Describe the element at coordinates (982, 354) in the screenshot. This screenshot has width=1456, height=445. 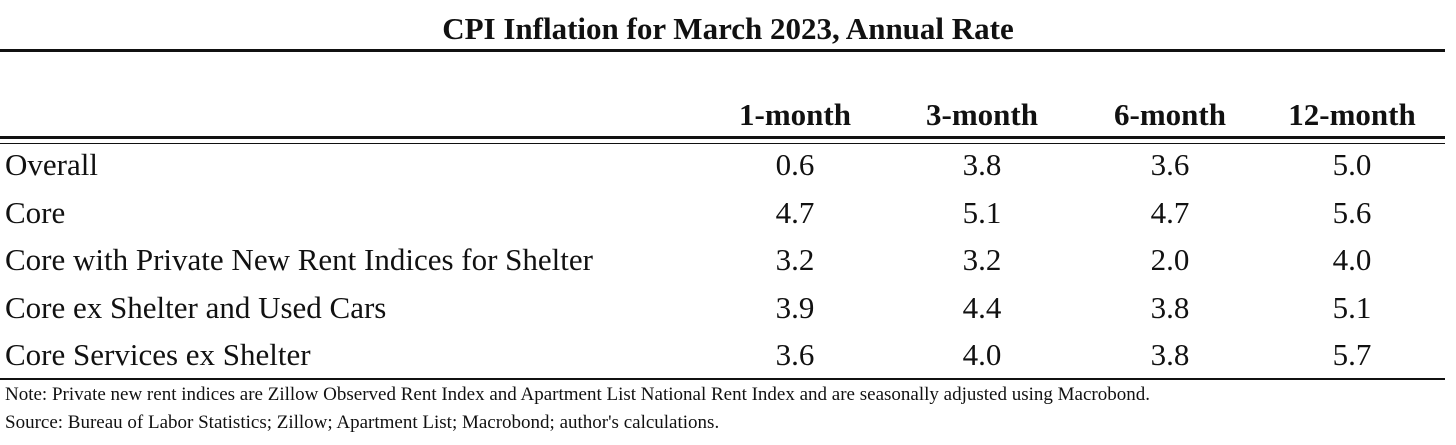
I see `table-cell-3-month: 4.0` at that location.